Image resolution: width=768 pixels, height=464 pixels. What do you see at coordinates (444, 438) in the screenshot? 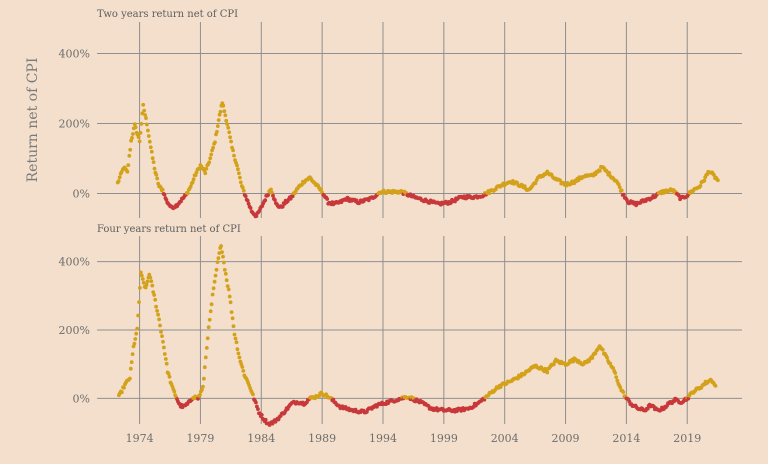
I see `x-tick-label: 1999` at bounding box center [444, 438].